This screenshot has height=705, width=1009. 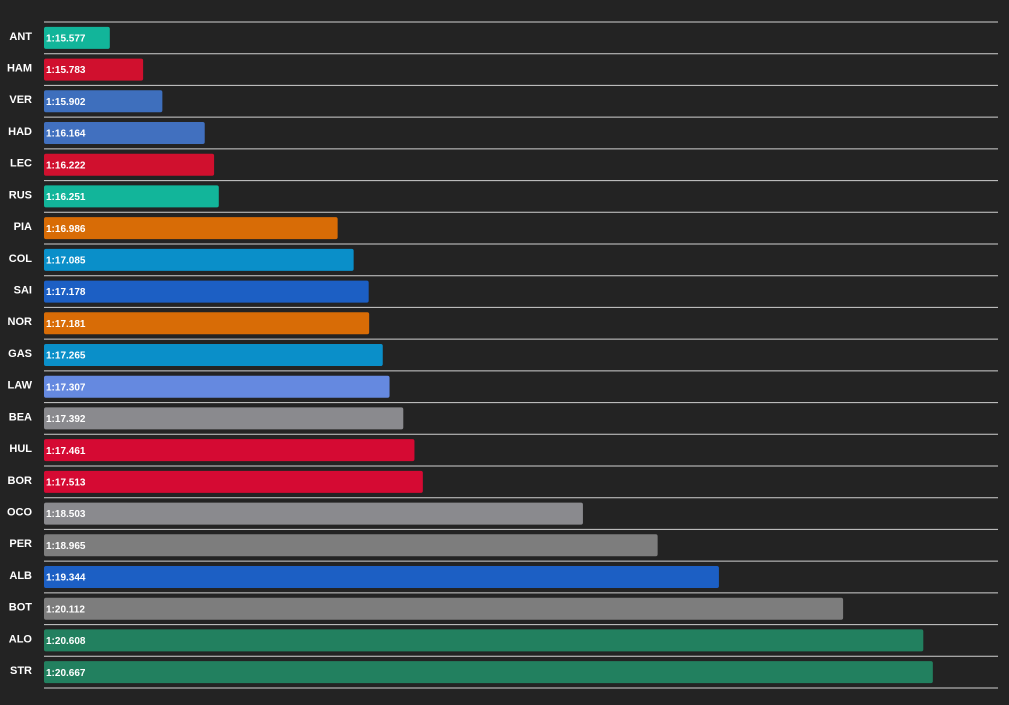 I want to click on driver-label: ALB, so click(x=20, y=576).